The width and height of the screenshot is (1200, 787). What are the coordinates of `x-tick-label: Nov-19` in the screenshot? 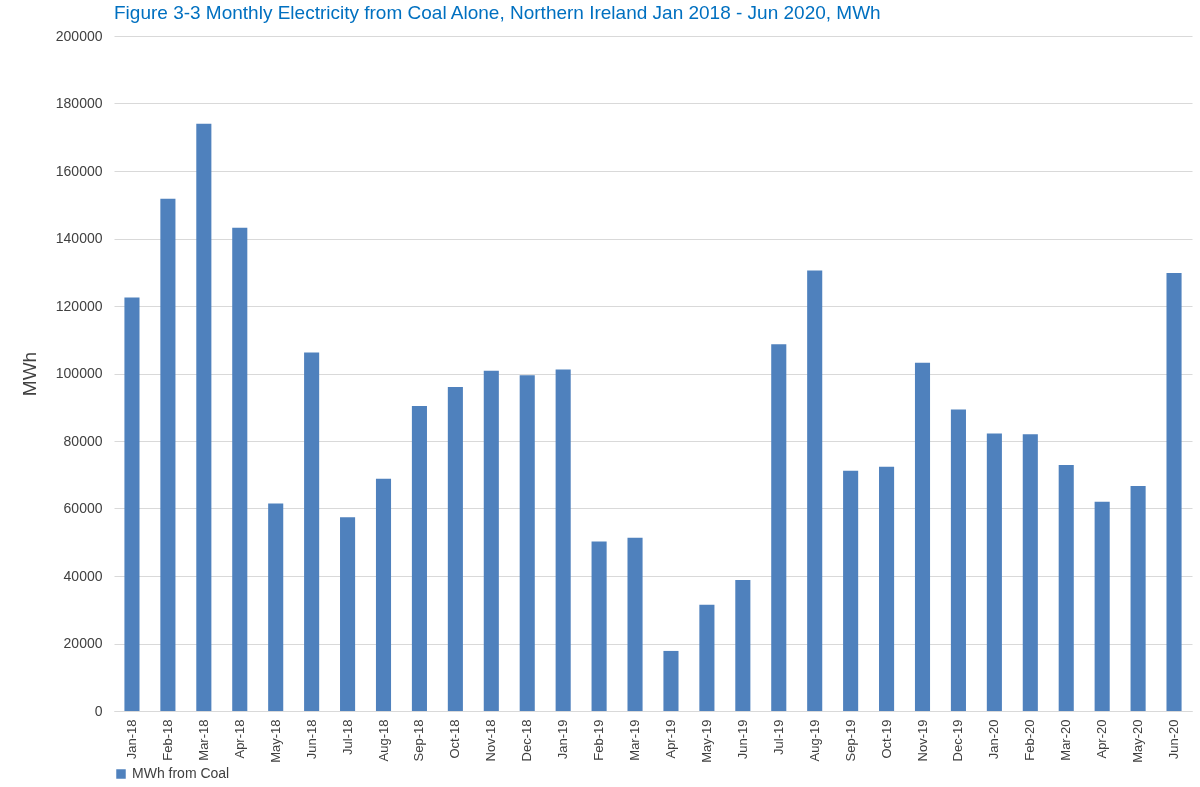 It's located at (922, 740).